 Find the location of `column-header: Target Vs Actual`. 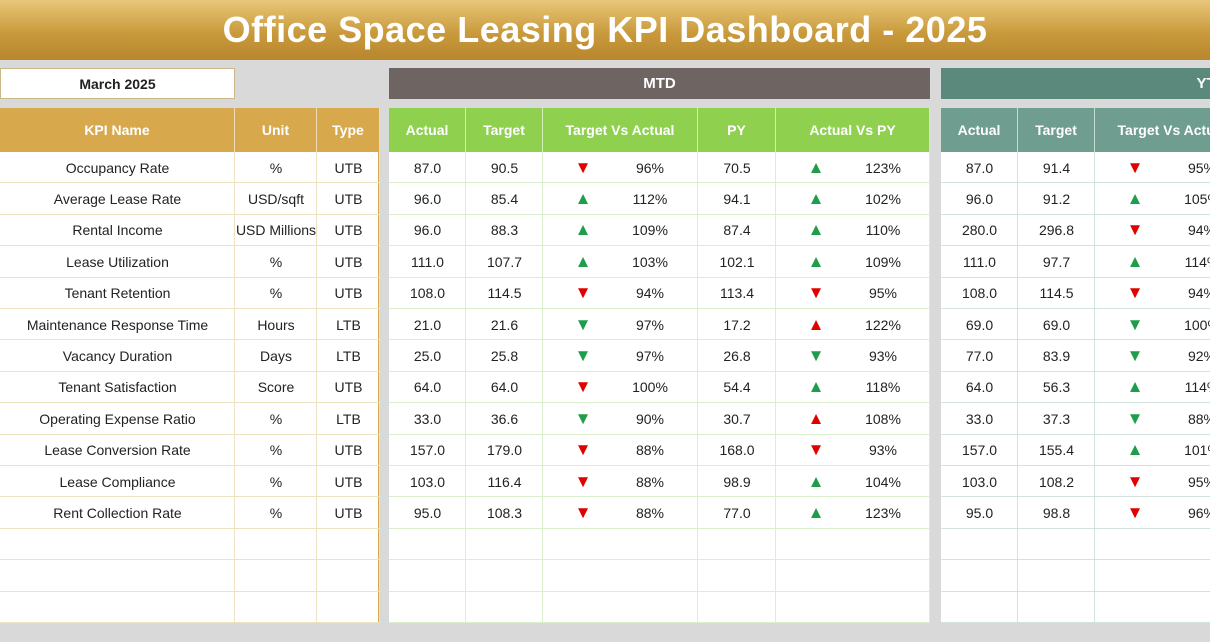

column-header: Target Vs Actual is located at coordinates (620, 130).